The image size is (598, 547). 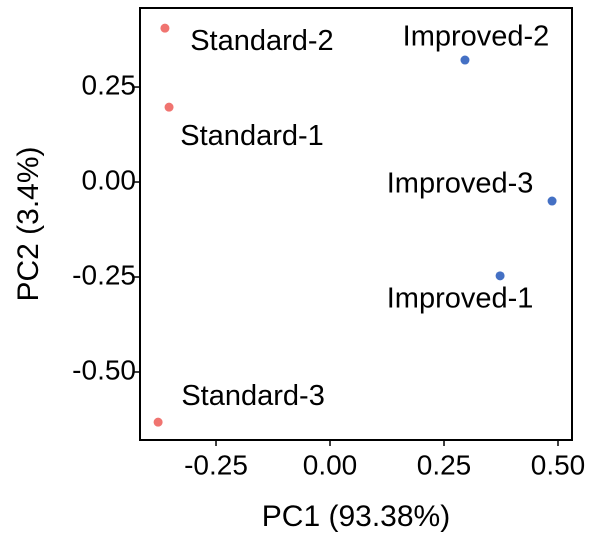 I want to click on y-tick-label: 0.00, so click(x=109, y=179).